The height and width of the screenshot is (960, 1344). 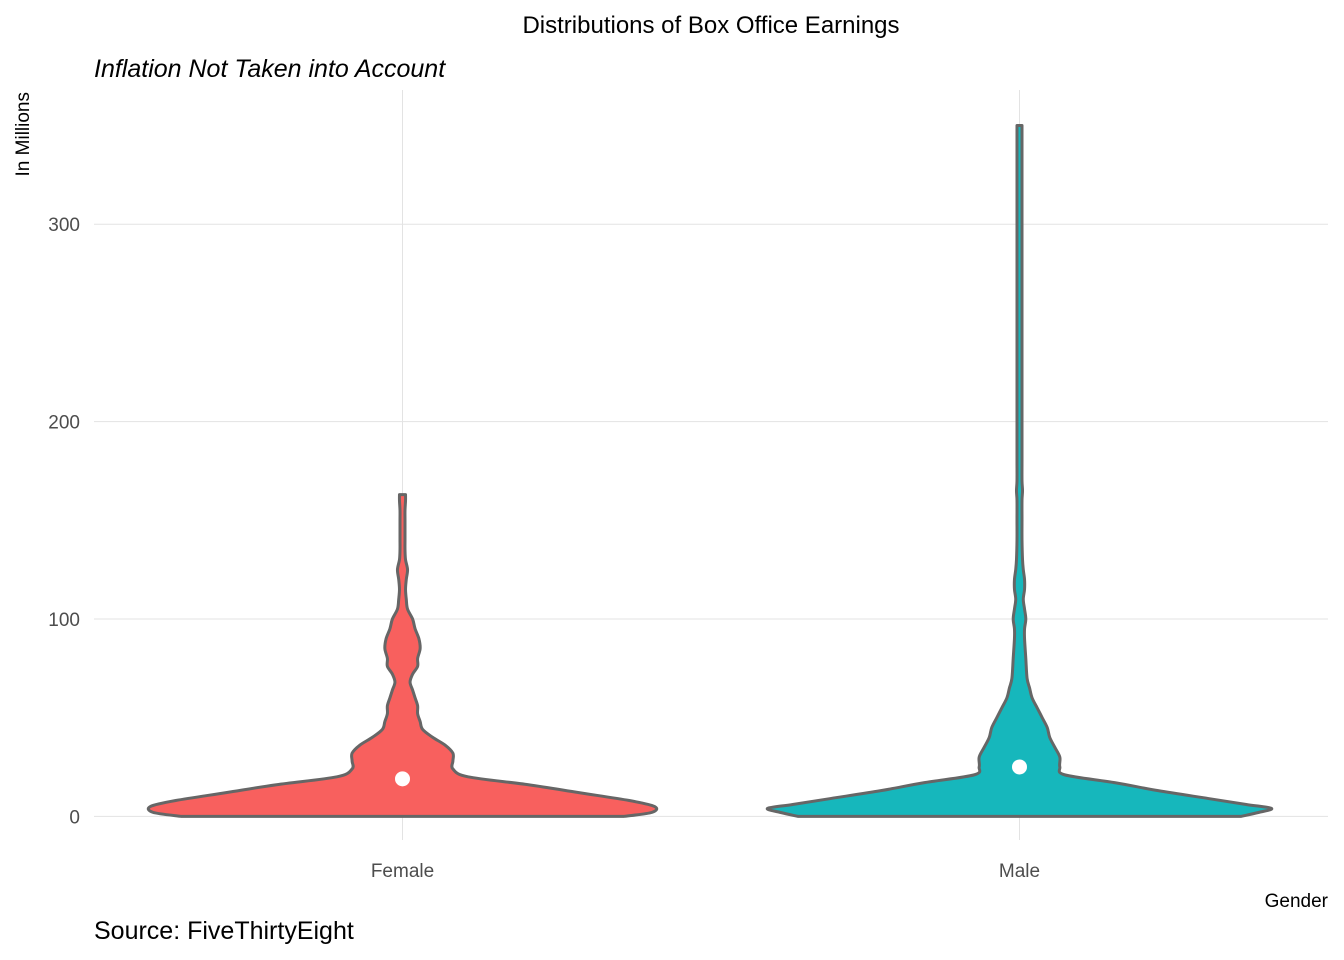 What do you see at coordinates (64, 225) in the screenshot?
I see `y-tick-label-300: 300` at bounding box center [64, 225].